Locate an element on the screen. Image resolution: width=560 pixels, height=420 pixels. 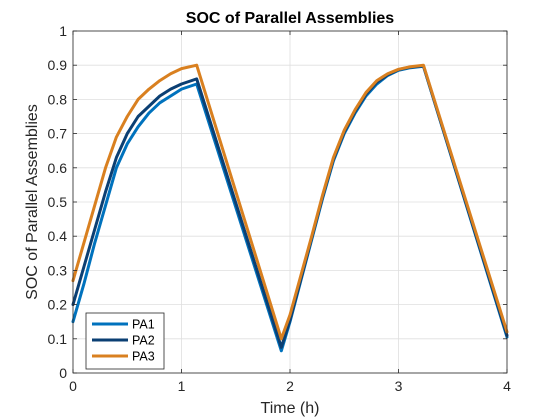
y-tick-label: 0.1 is located at coordinates (58, 339).